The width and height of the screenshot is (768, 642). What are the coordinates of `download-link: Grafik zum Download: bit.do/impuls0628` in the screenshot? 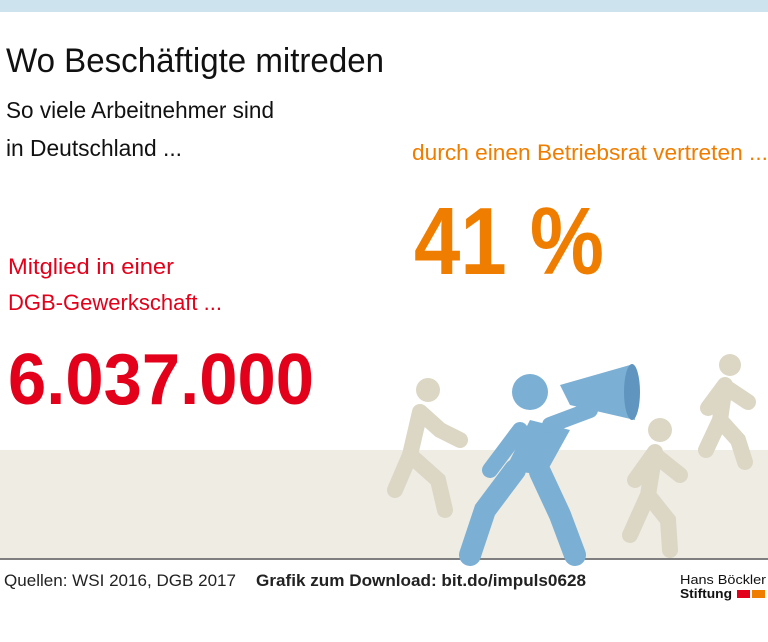 It's located at (421, 580).